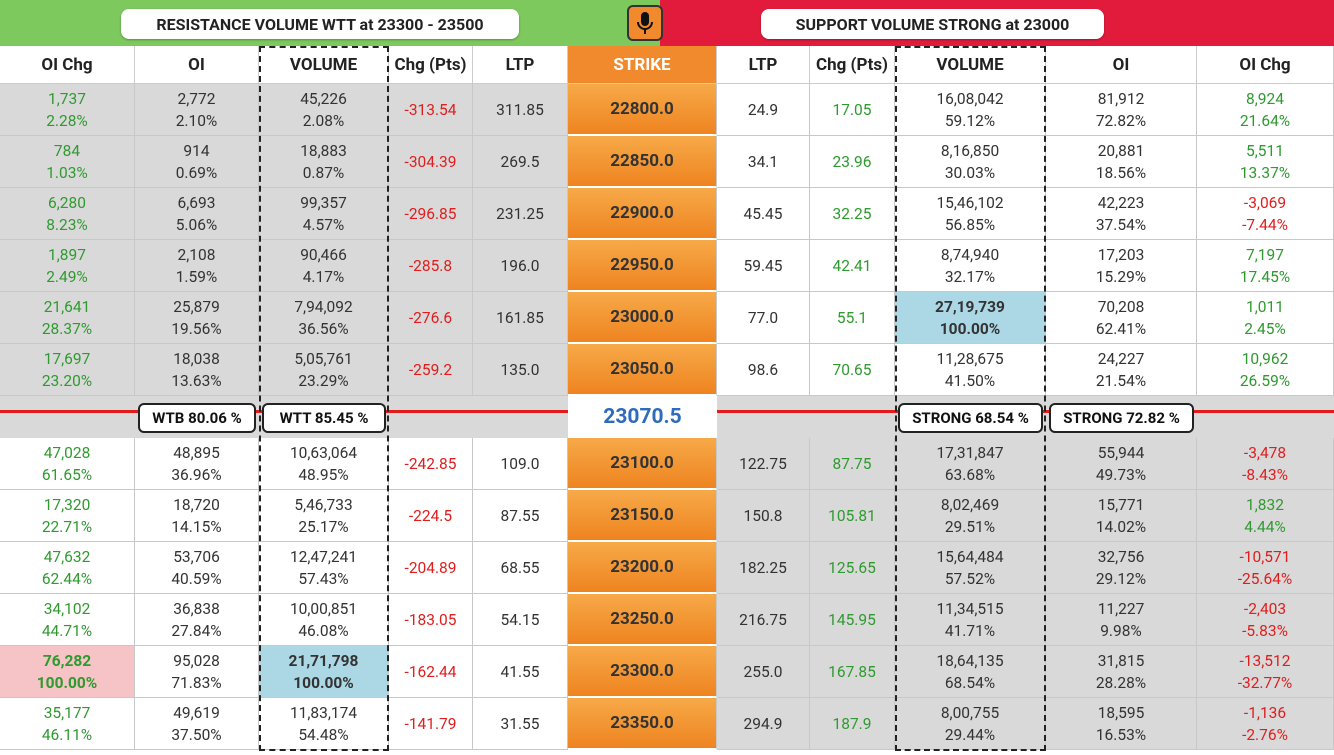 The height and width of the screenshot is (755, 1334). Describe the element at coordinates (1121, 556) in the screenshot. I see `oi-value: 32,756` at that location.